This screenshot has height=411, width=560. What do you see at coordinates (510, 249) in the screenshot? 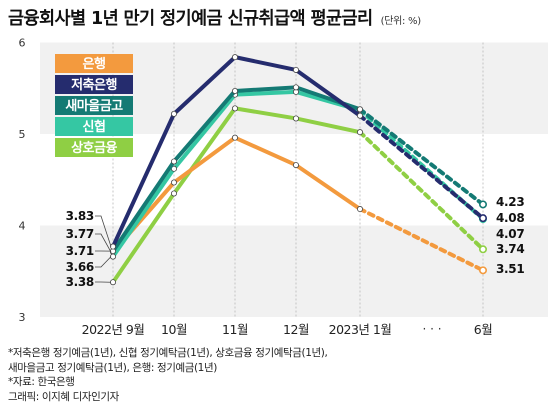
I see `end-value-label: 3.74` at bounding box center [510, 249].